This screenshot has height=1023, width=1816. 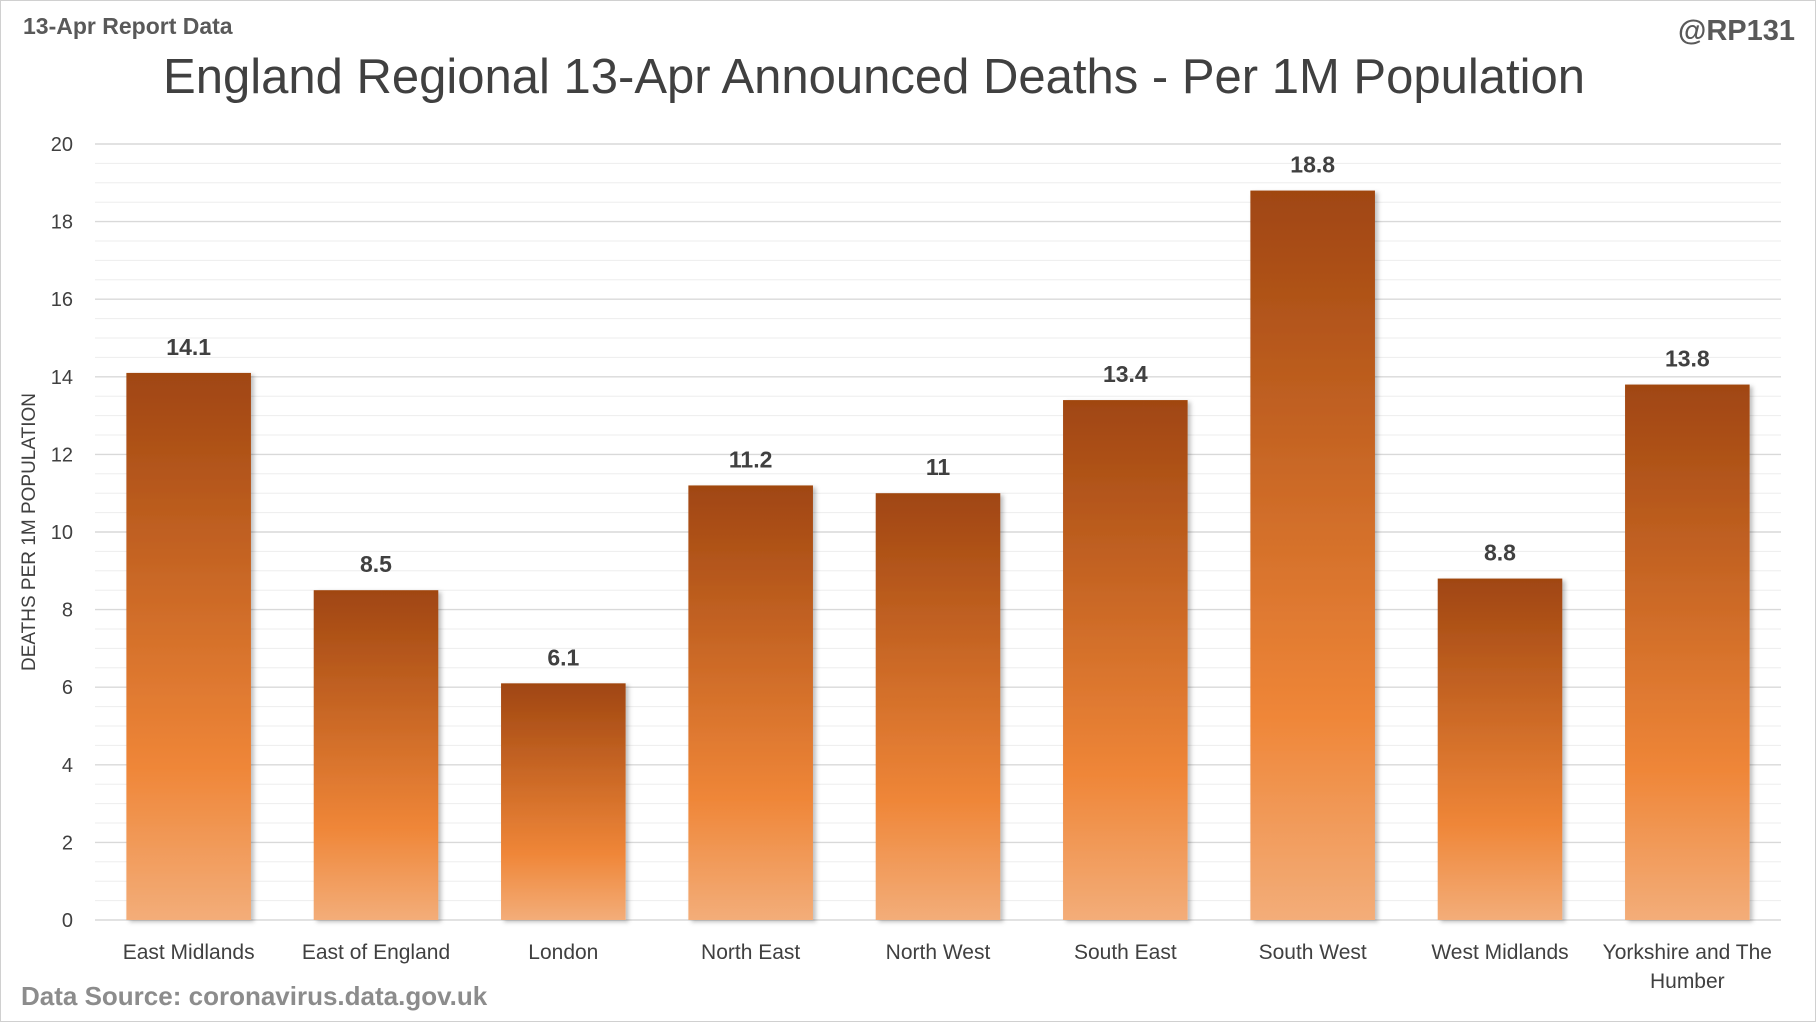 What do you see at coordinates (563, 657) in the screenshot?
I see `bar-value-label: 6.1` at bounding box center [563, 657].